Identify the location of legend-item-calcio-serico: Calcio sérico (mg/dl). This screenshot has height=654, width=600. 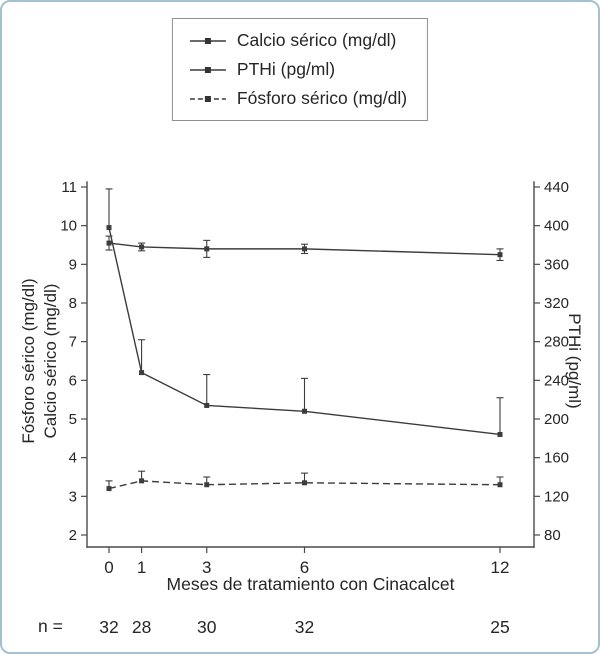
(298, 40).